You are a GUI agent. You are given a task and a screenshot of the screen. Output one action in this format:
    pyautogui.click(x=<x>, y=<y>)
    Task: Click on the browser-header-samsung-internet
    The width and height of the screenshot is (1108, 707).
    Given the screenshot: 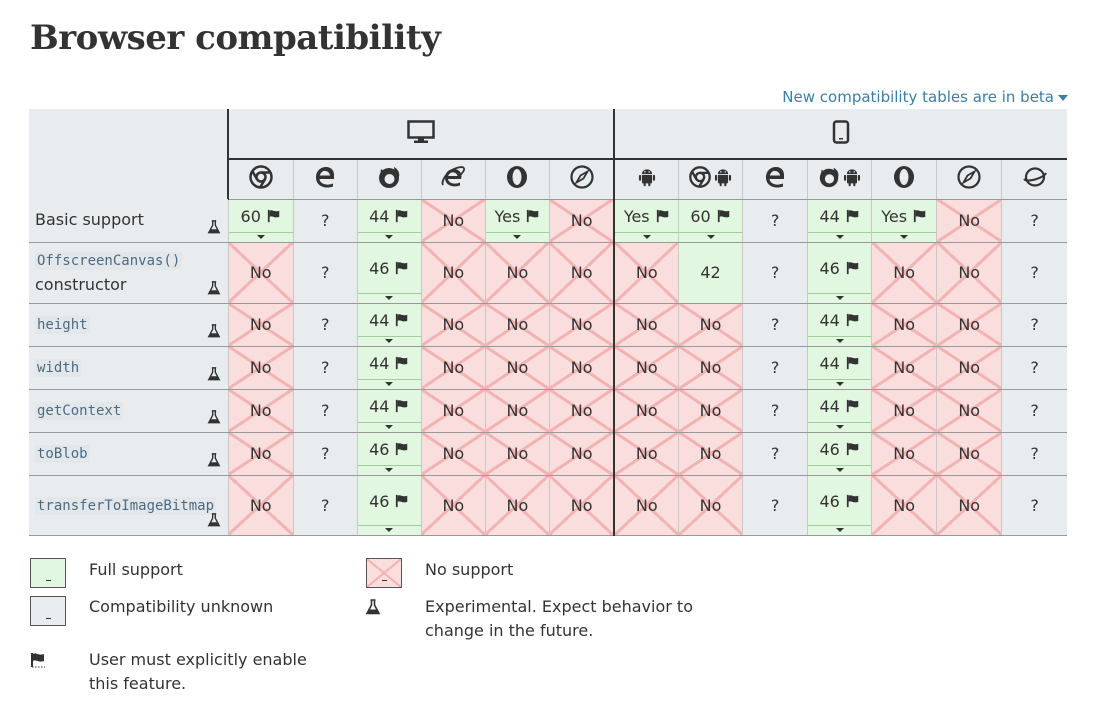 What is the action you would take?
    pyautogui.click(x=1034, y=179)
    